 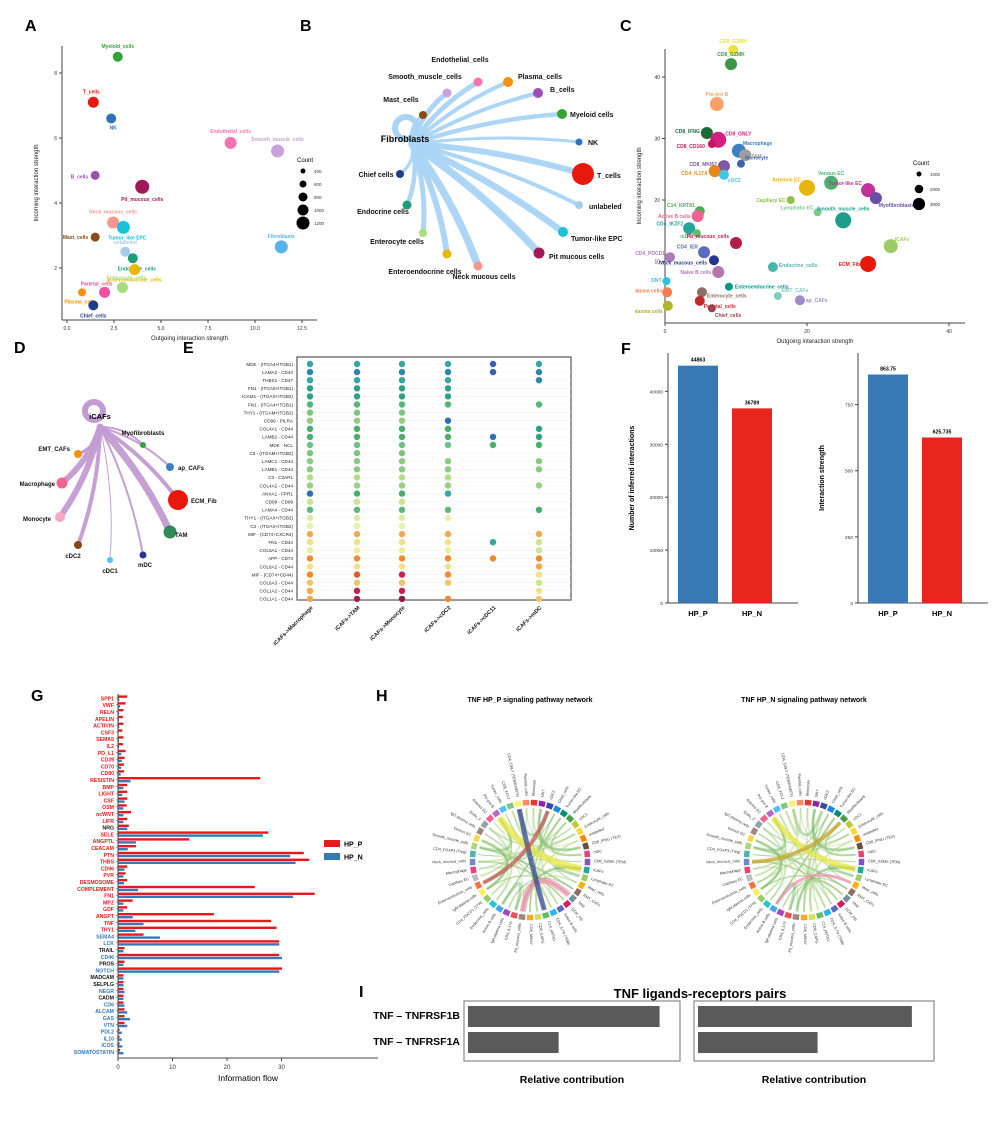 What do you see at coordinates (795, 291) in the screenshot?
I see `point-label: EMT_CAFs` at bounding box center [795, 291].